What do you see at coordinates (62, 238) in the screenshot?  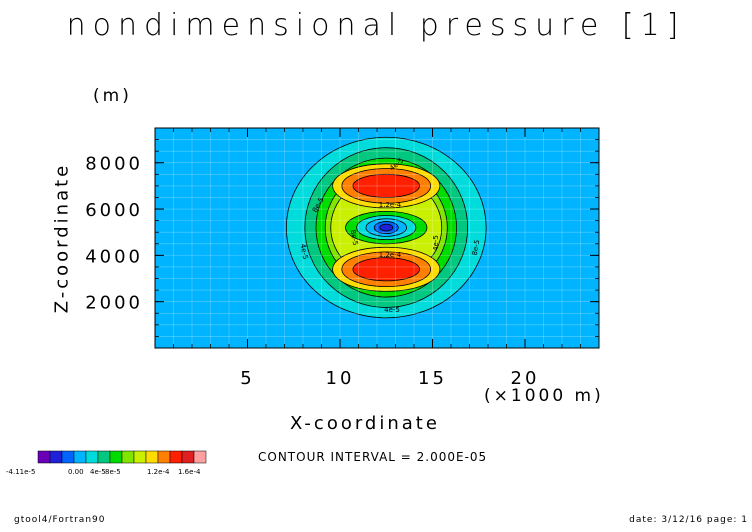 I see `y-axis-label: Z-coordinate` at bounding box center [62, 238].